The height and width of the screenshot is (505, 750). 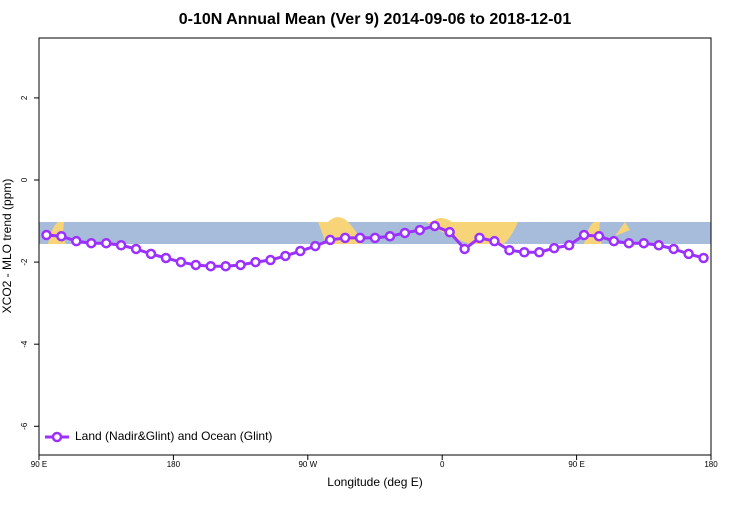 What do you see at coordinates (24, 344) in the screenshot?
I see `y-tick-label: -4` at bounding box center [24, 344].